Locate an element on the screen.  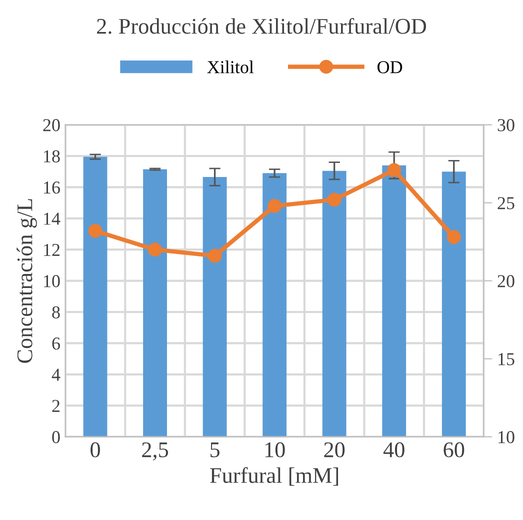
y-tick-label: 10 is located at coordinates (52, 281).